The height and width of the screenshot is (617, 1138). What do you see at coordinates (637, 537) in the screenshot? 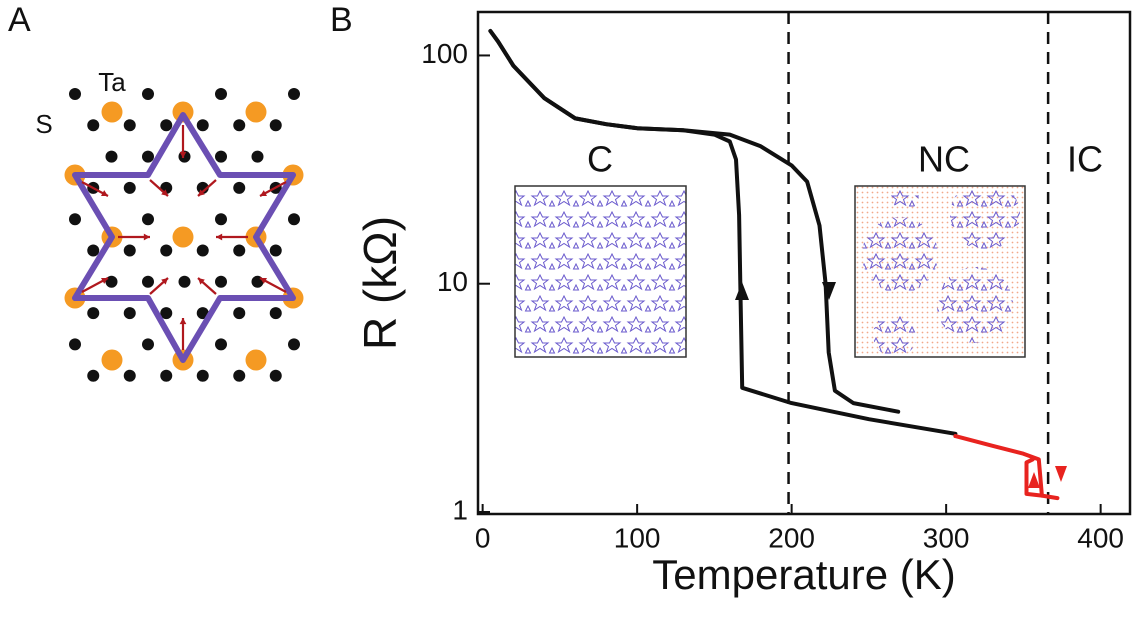
I see `x-tick-label: 100` at bounding box center [637, 537].